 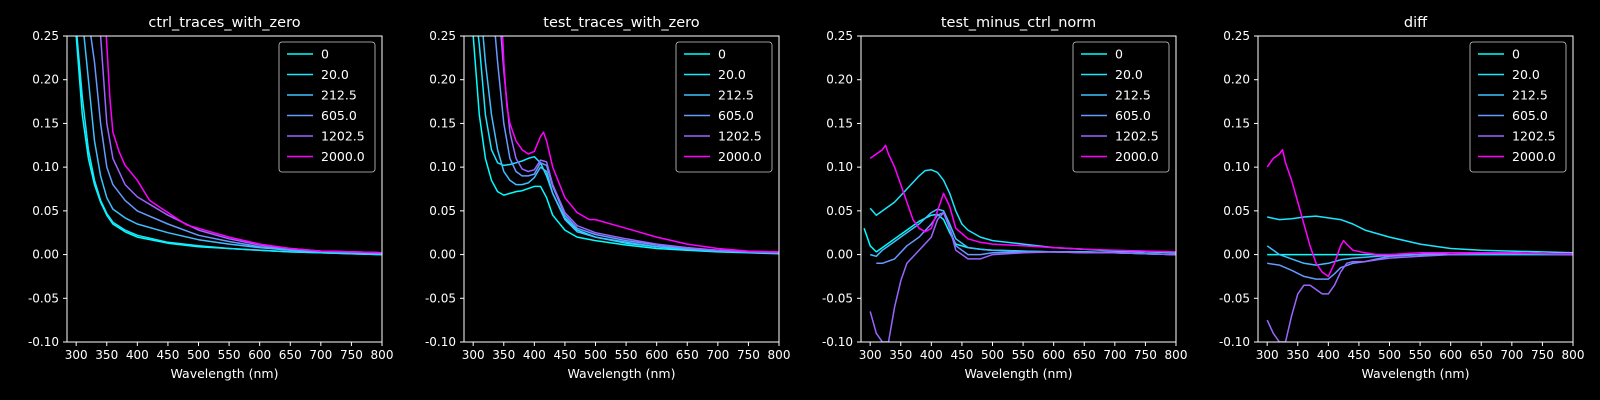 I want to click on chart-title: test_traces_with_zero, so click(x=621, y=23).